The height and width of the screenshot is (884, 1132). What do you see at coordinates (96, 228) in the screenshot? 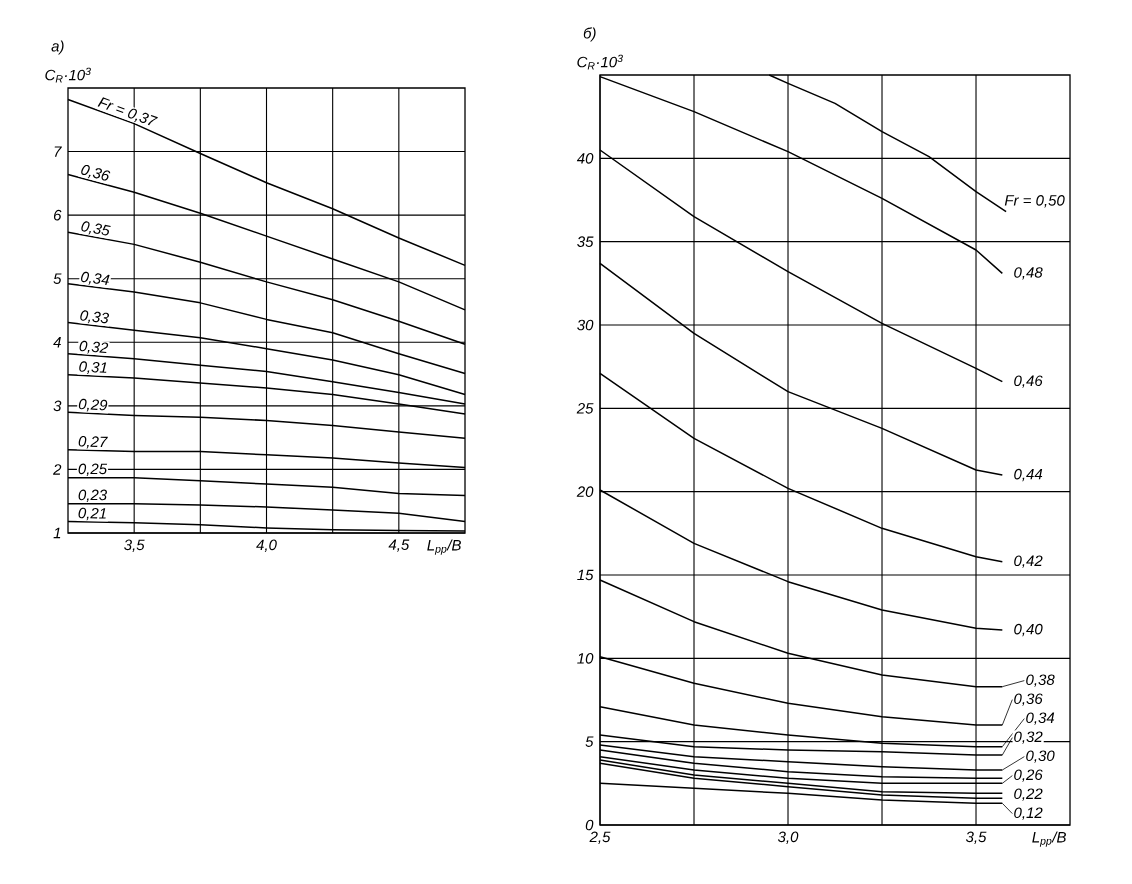
I see `text: 0,35` at bounding box center [96, 228].